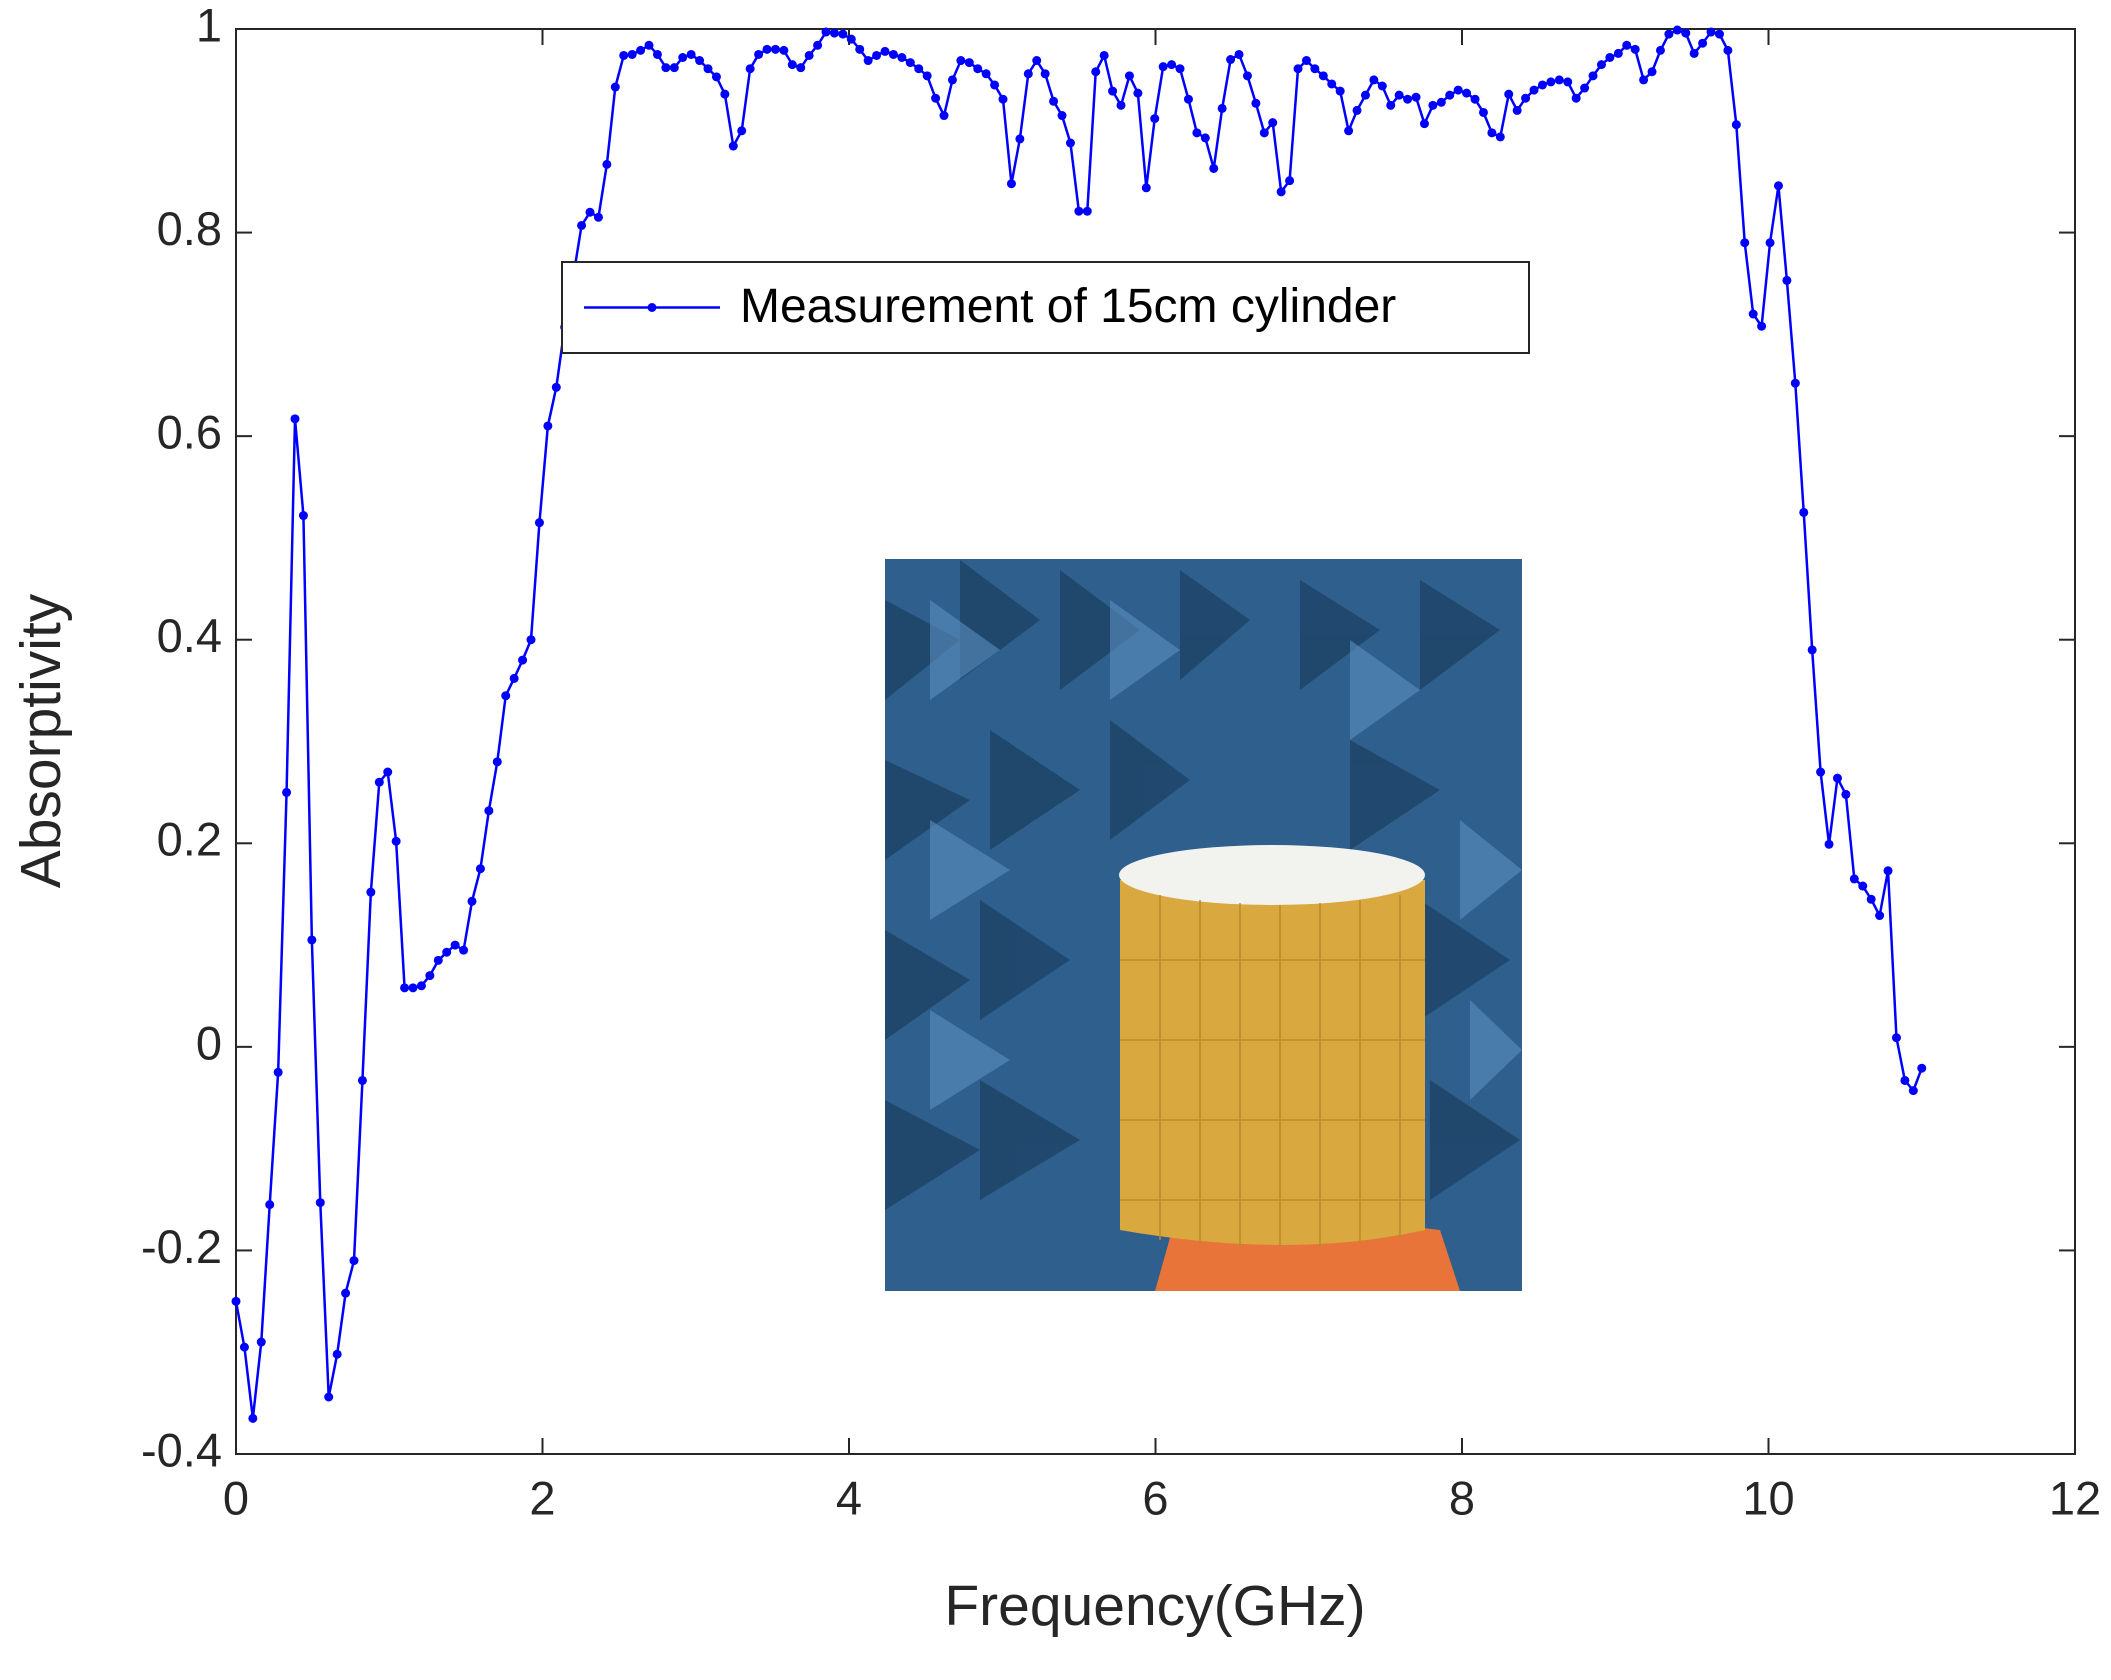 The image size is (2111, 1680). Describe the element at coordinates (542, 1497) in the screenshot. I see `x-tick-label: 2` at that location.